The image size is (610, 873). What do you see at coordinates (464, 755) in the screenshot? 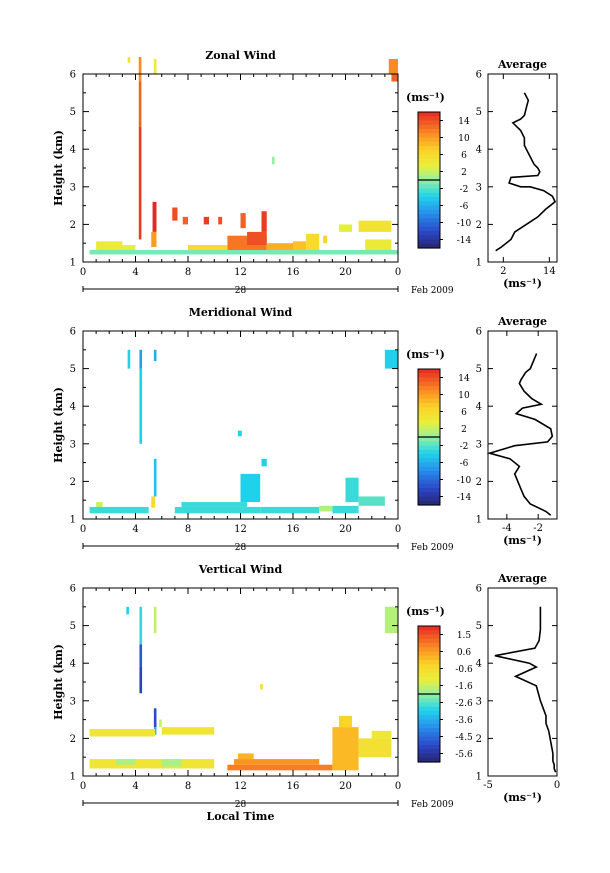
I see `colorbar-tick-label: -5.6` at bounding box center [464, 755].